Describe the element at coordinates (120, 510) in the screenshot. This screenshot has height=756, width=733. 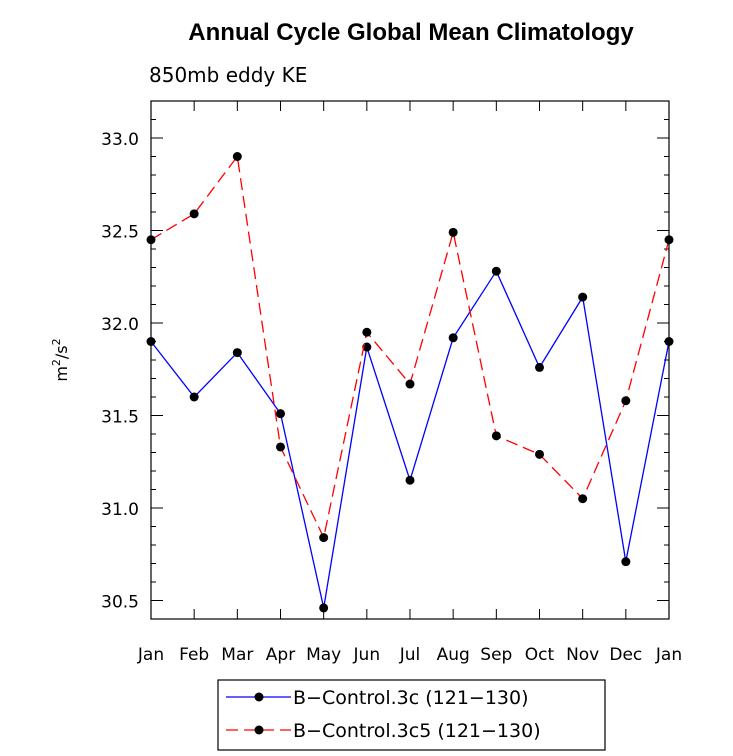
I see `y-tick-label: 31.0` at that location.